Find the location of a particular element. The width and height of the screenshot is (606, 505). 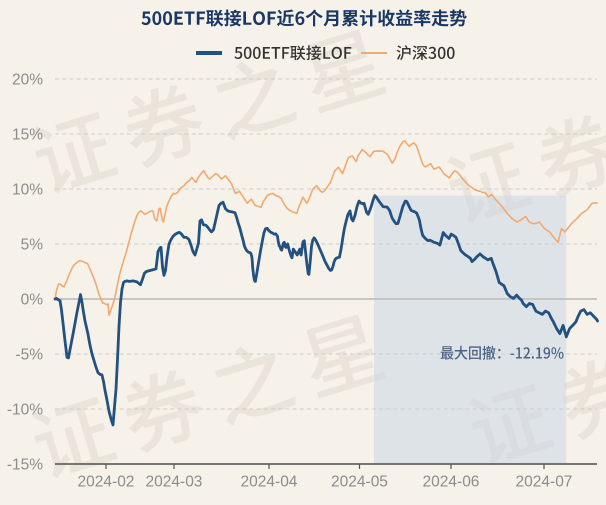

svg-text: -5% is located at coordinates (29, 355).